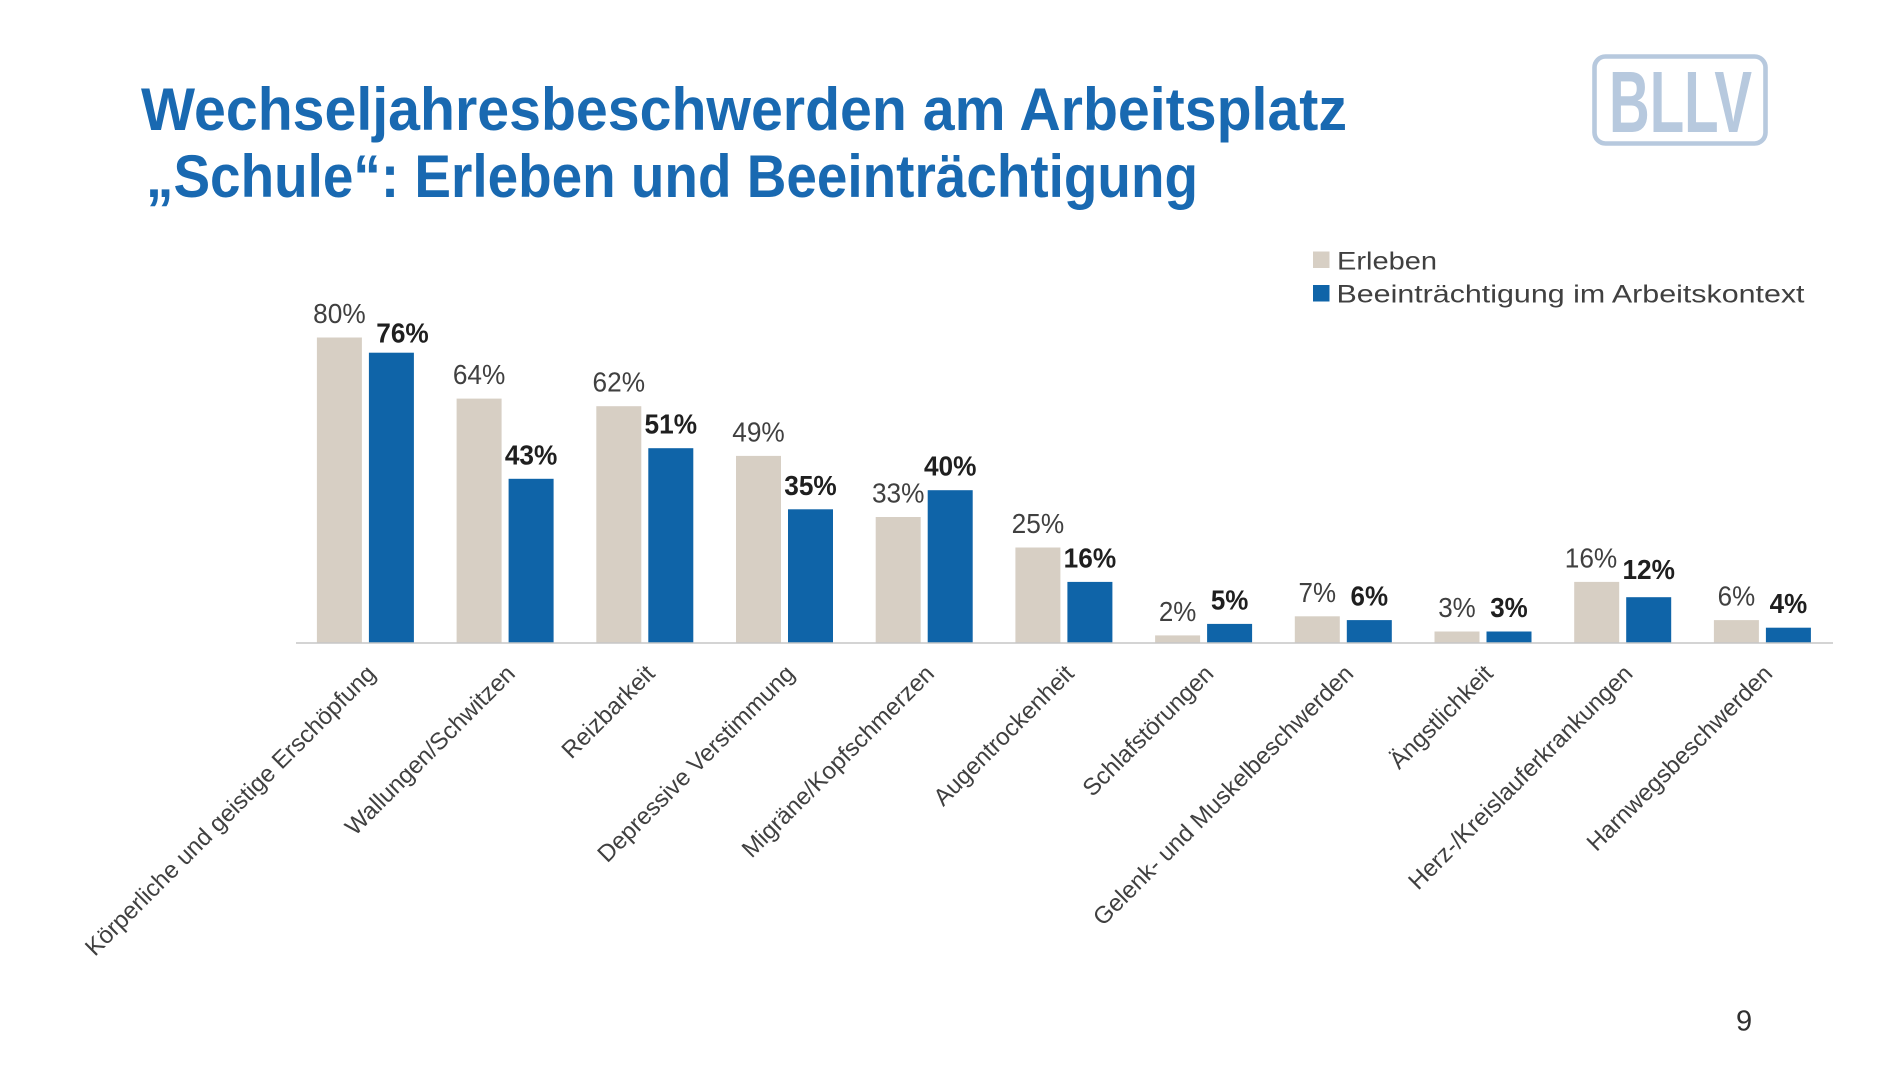  What do you see at coordinates (1648, 569) in the screenshot?
I see `svg-text: 12%` at bounding box center [1648, 569].